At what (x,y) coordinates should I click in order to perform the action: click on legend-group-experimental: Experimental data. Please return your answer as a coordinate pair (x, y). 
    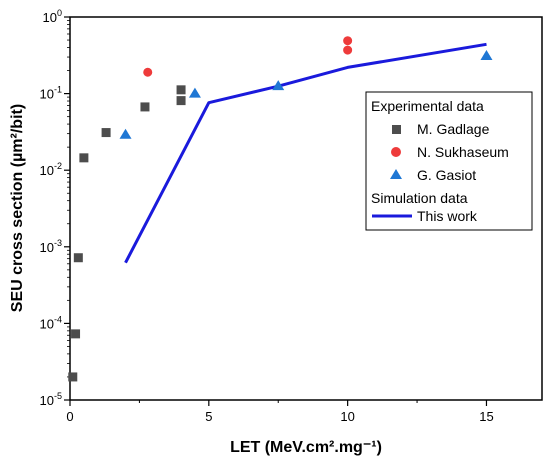
    Looking at the image, I should click on (427, 106).